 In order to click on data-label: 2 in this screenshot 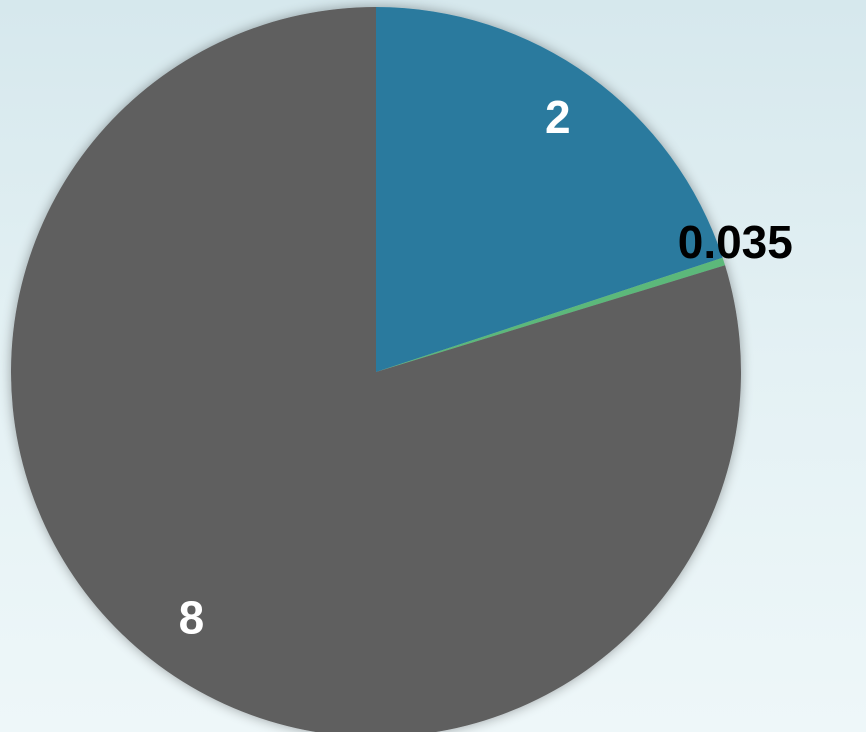, I will do `click(558, 117)`.